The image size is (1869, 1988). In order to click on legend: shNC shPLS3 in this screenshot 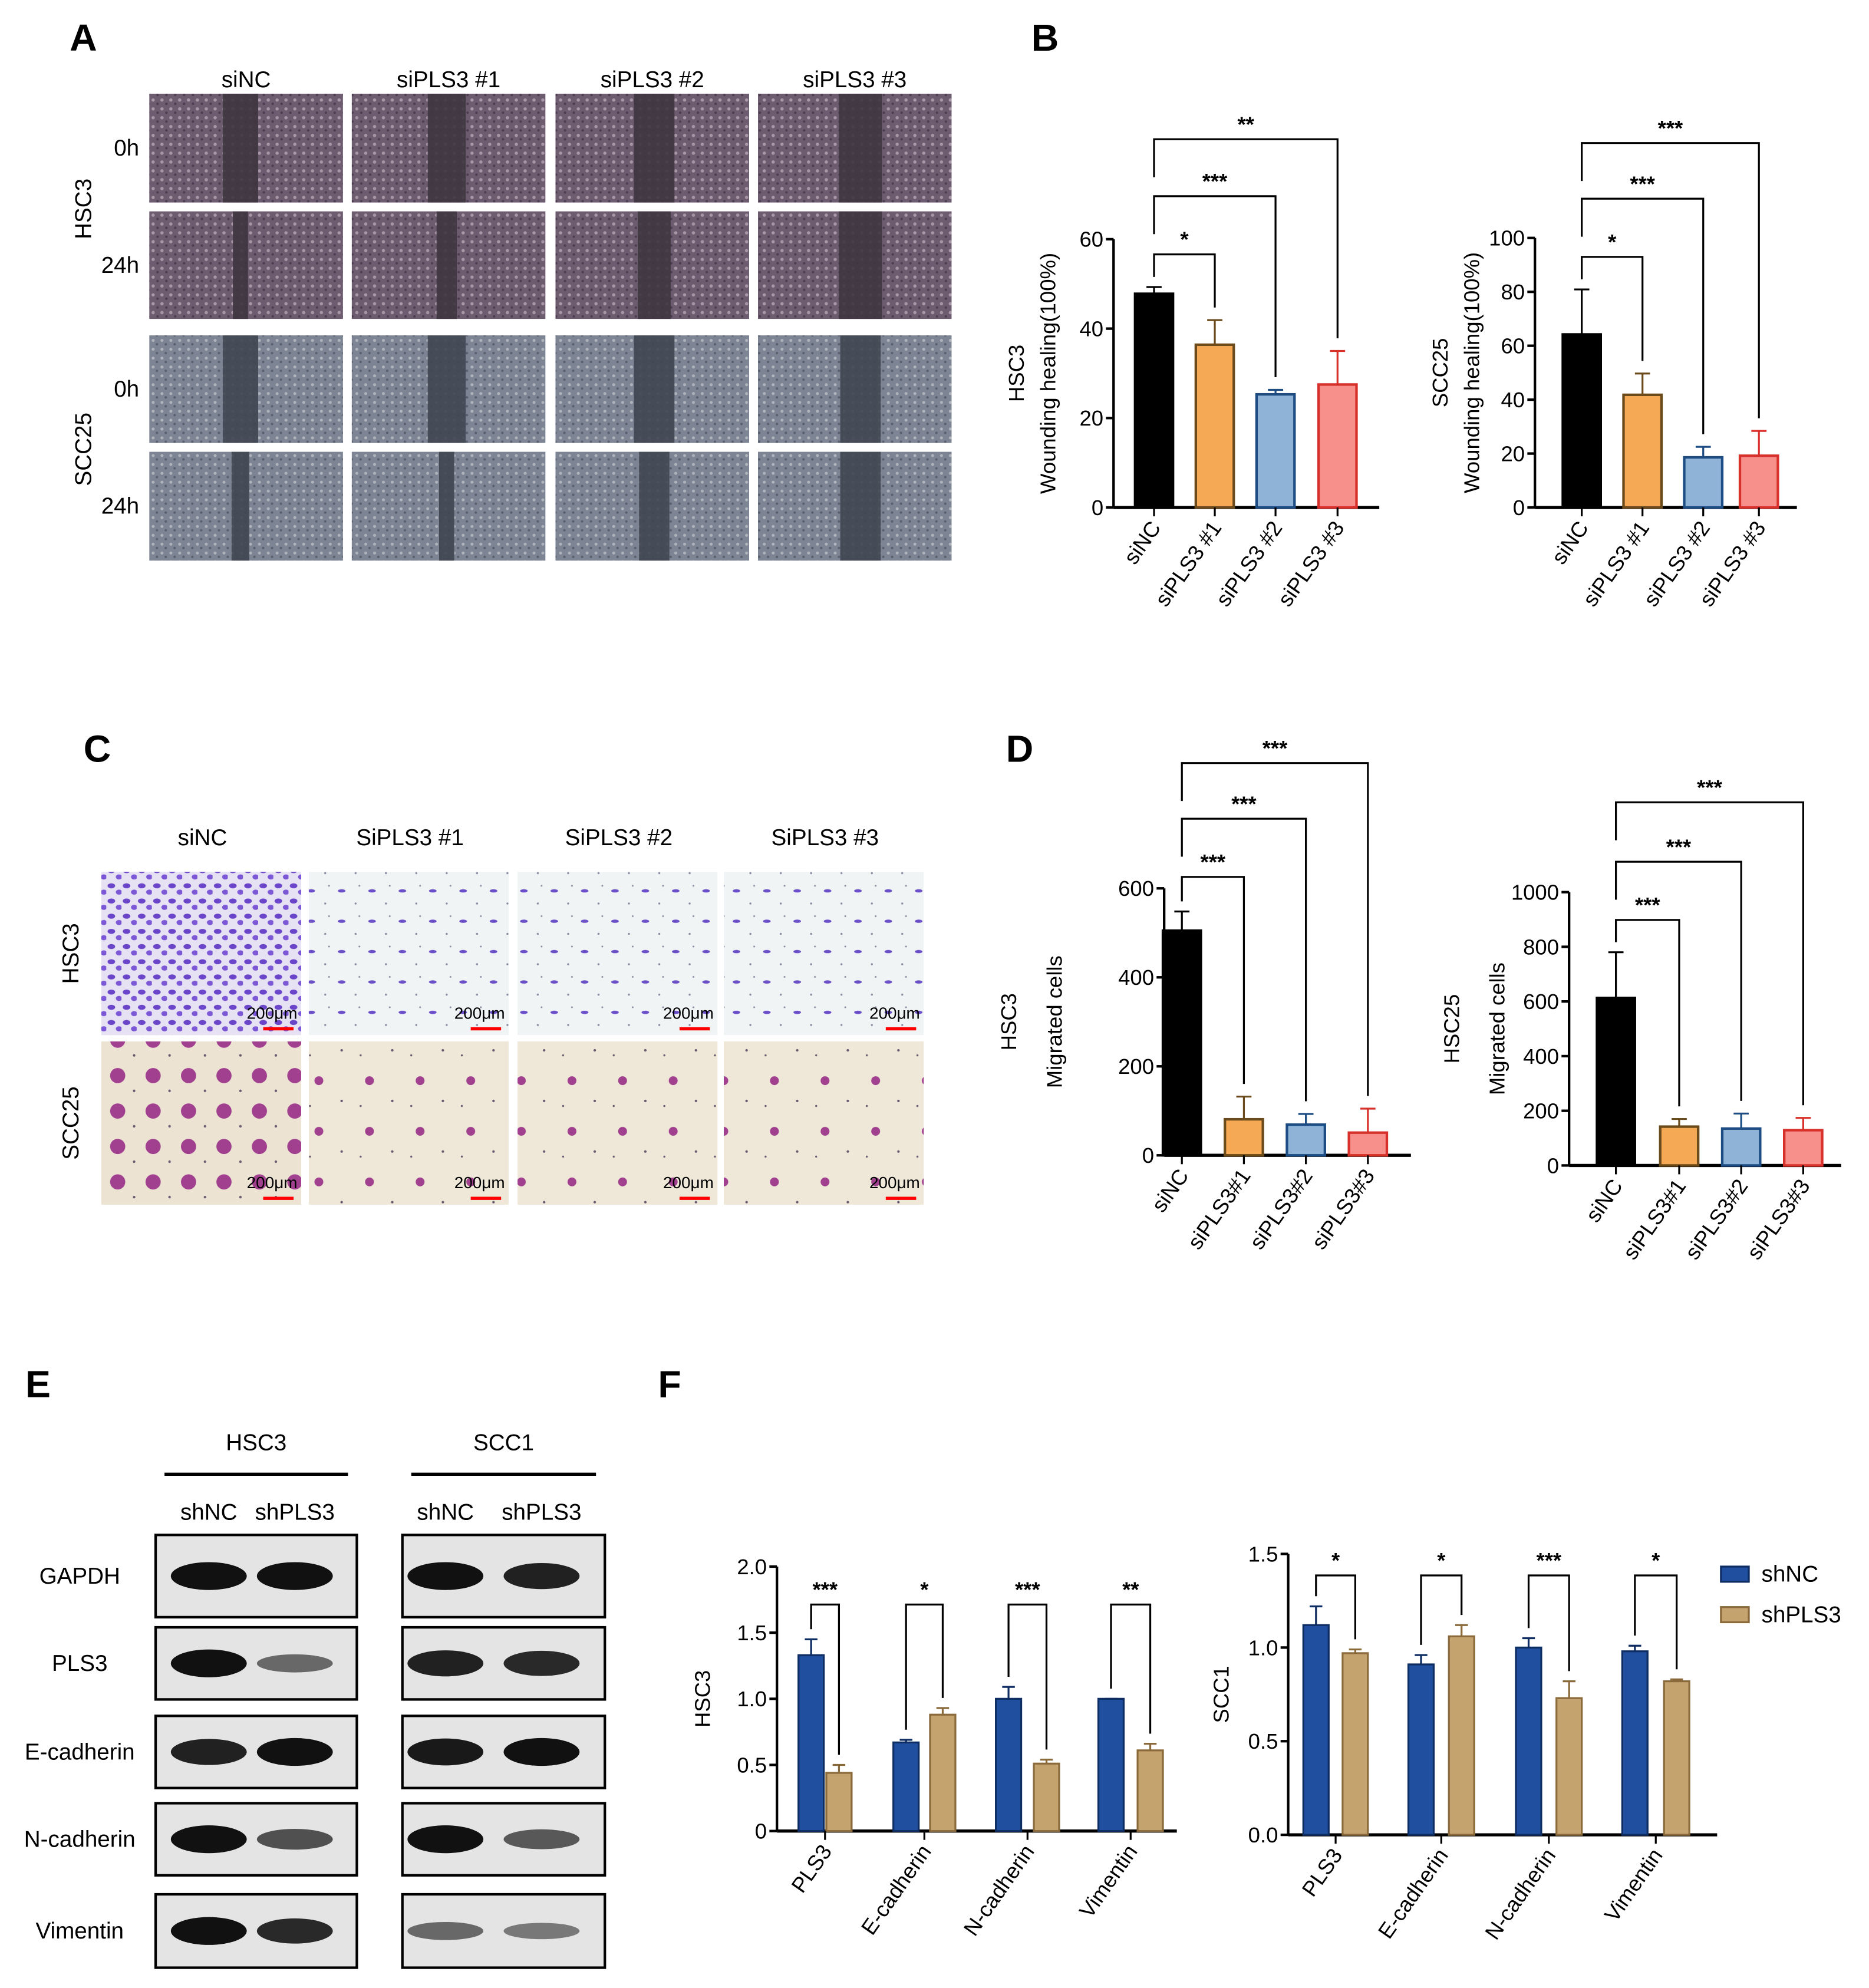, I will do `click(1780, 1594)`.